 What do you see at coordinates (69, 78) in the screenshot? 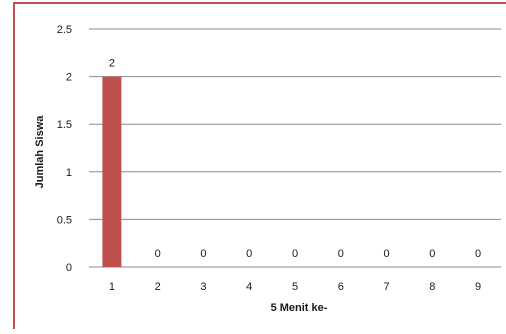
I see `y-tick-label: 2` at bounding box center [69, 78].